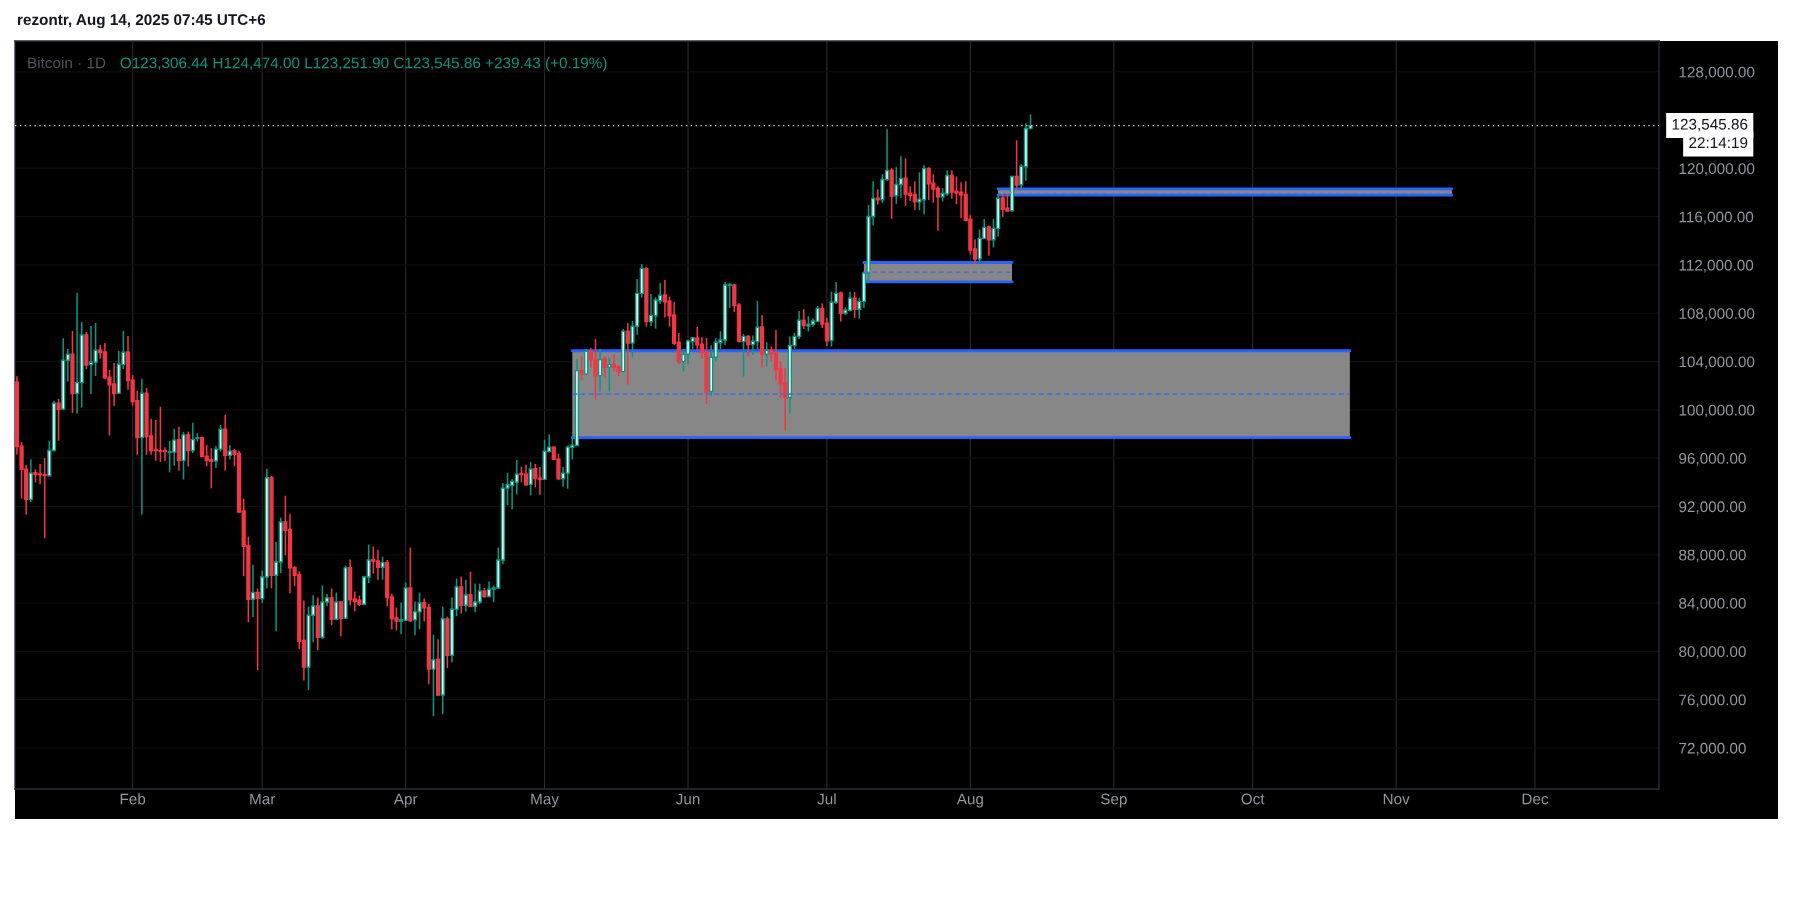 The width and height of the screenshot is (1793, 910). I want to click on x-tick-label: Dec, so click(1535, 799).